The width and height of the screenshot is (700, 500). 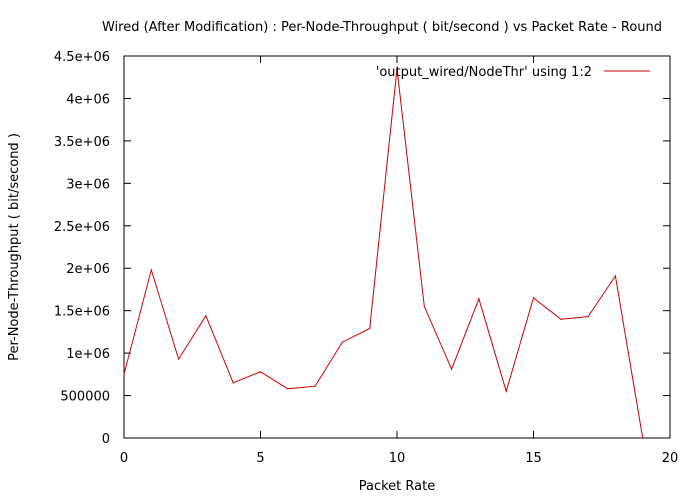 What do you see at coordinates (88, 184) in the screenshot?
I see `y-tick-label: 3e+06` at bounding box center [88, 184].